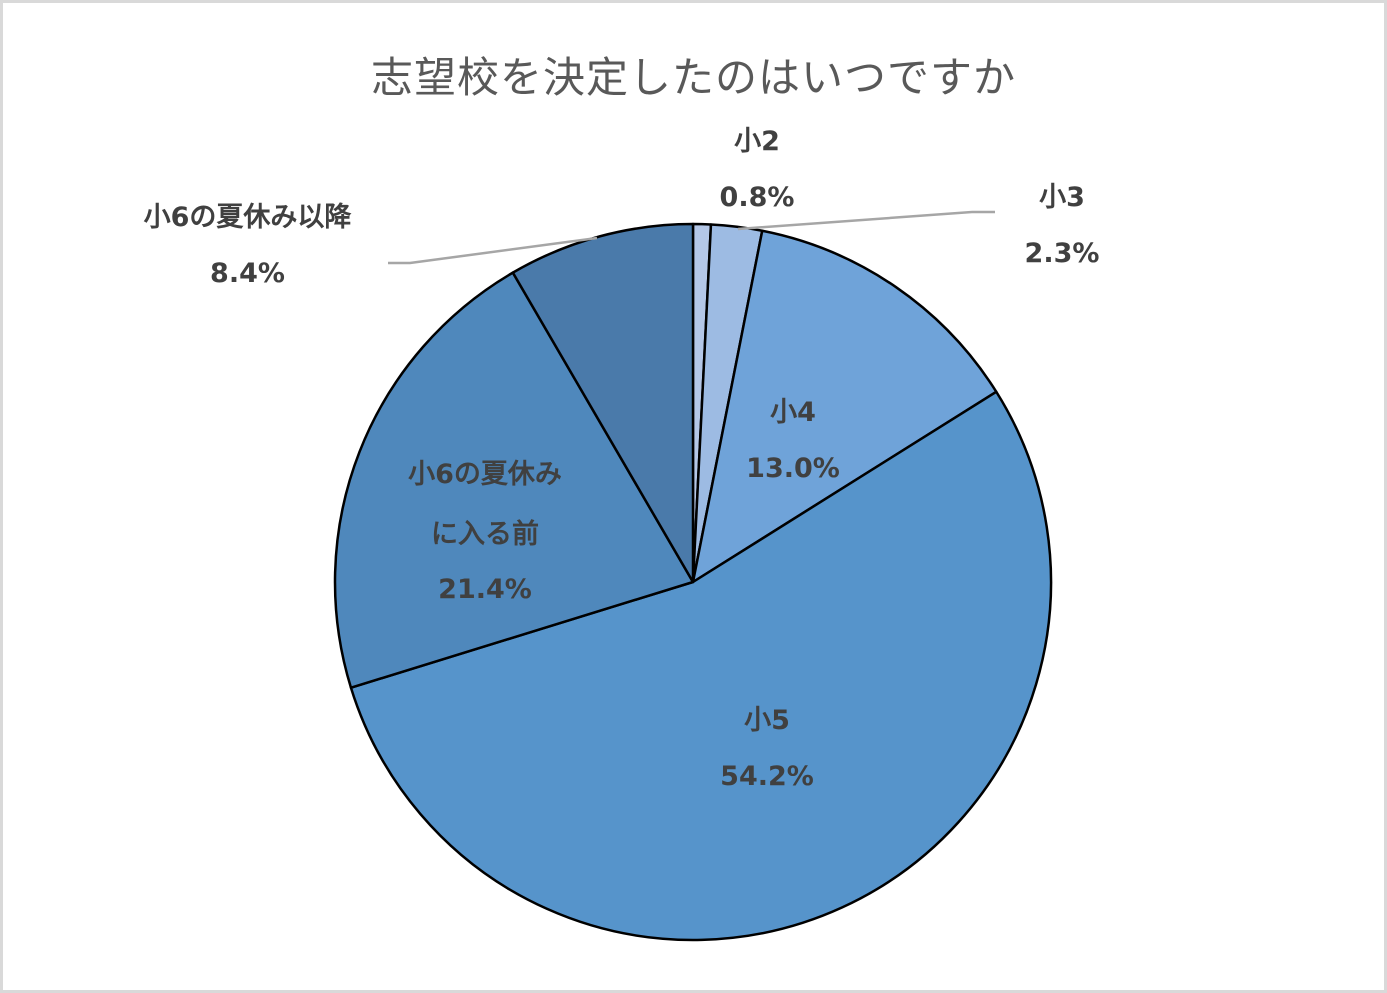 This screenshot has height=993, width=1387. I want to click on label-s6b-pct: 8.4%, so click(247, 273).